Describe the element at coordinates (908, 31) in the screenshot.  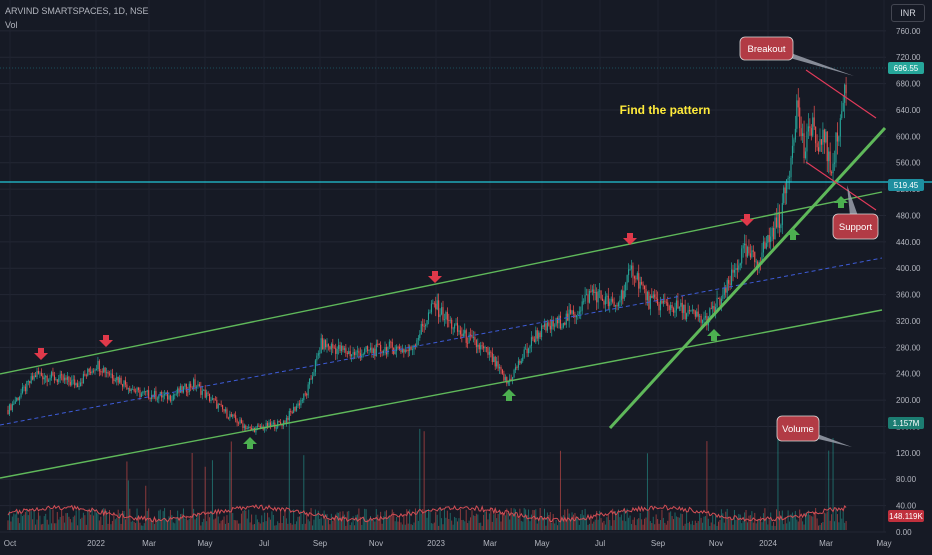
I see `price-tick-label: 760.00` at that location.